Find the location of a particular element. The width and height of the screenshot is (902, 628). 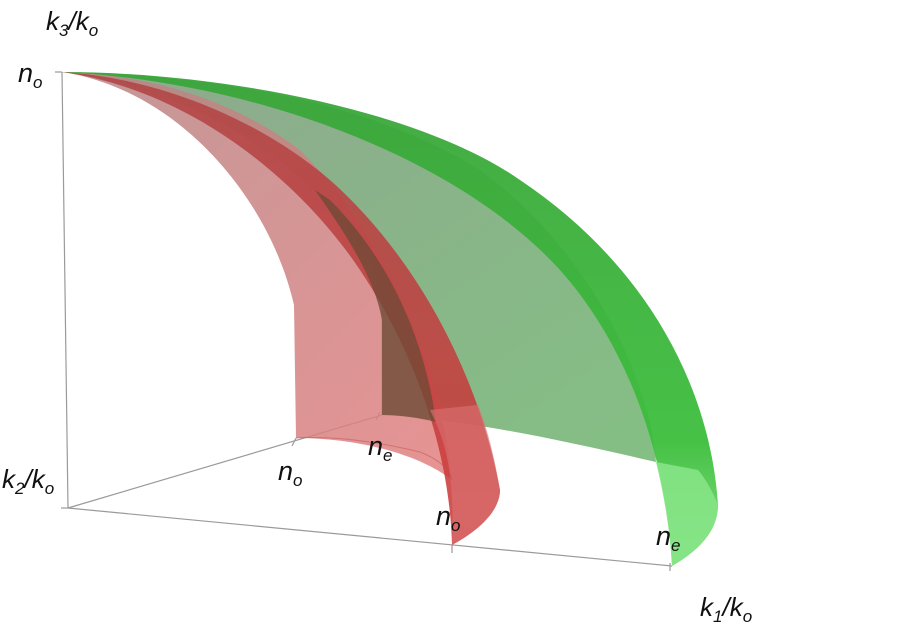

horizontal-axis-line is located at coordinates (370, 537).